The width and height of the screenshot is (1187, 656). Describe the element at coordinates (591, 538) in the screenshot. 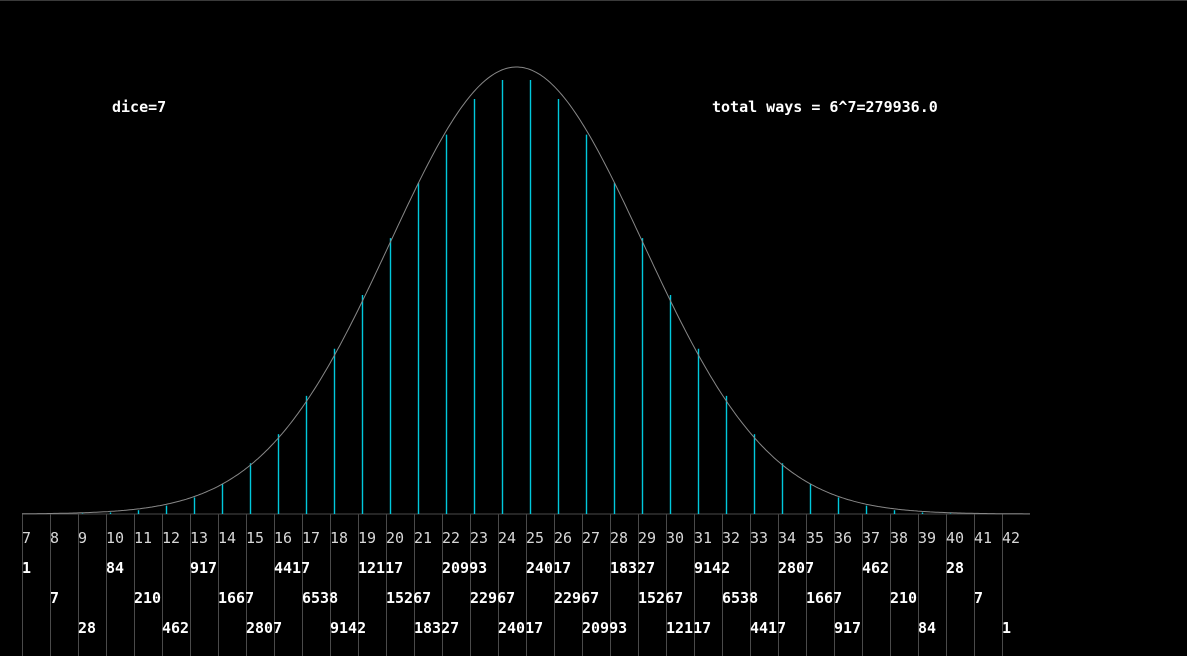

I see `tick-label-27: 27` at that location.